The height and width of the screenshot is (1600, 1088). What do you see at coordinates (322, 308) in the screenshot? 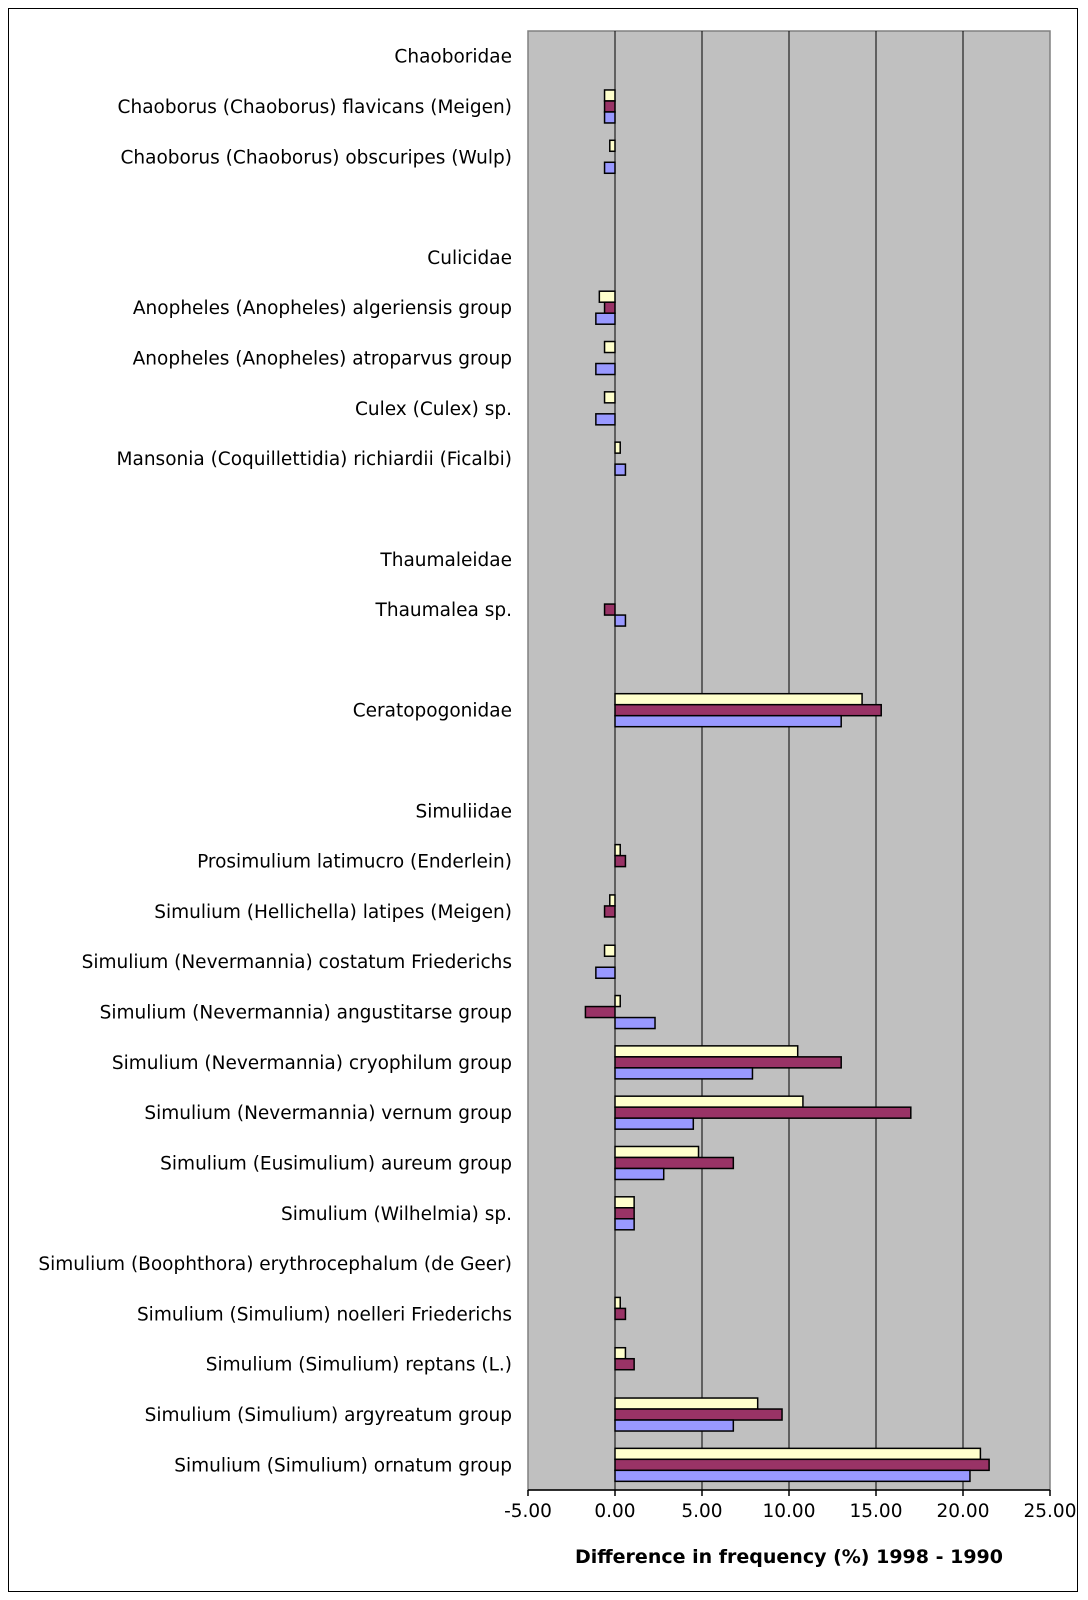
I see `category-label: Anopheles (Anopheles) algeriensis group` at bounding box center [322, 308].